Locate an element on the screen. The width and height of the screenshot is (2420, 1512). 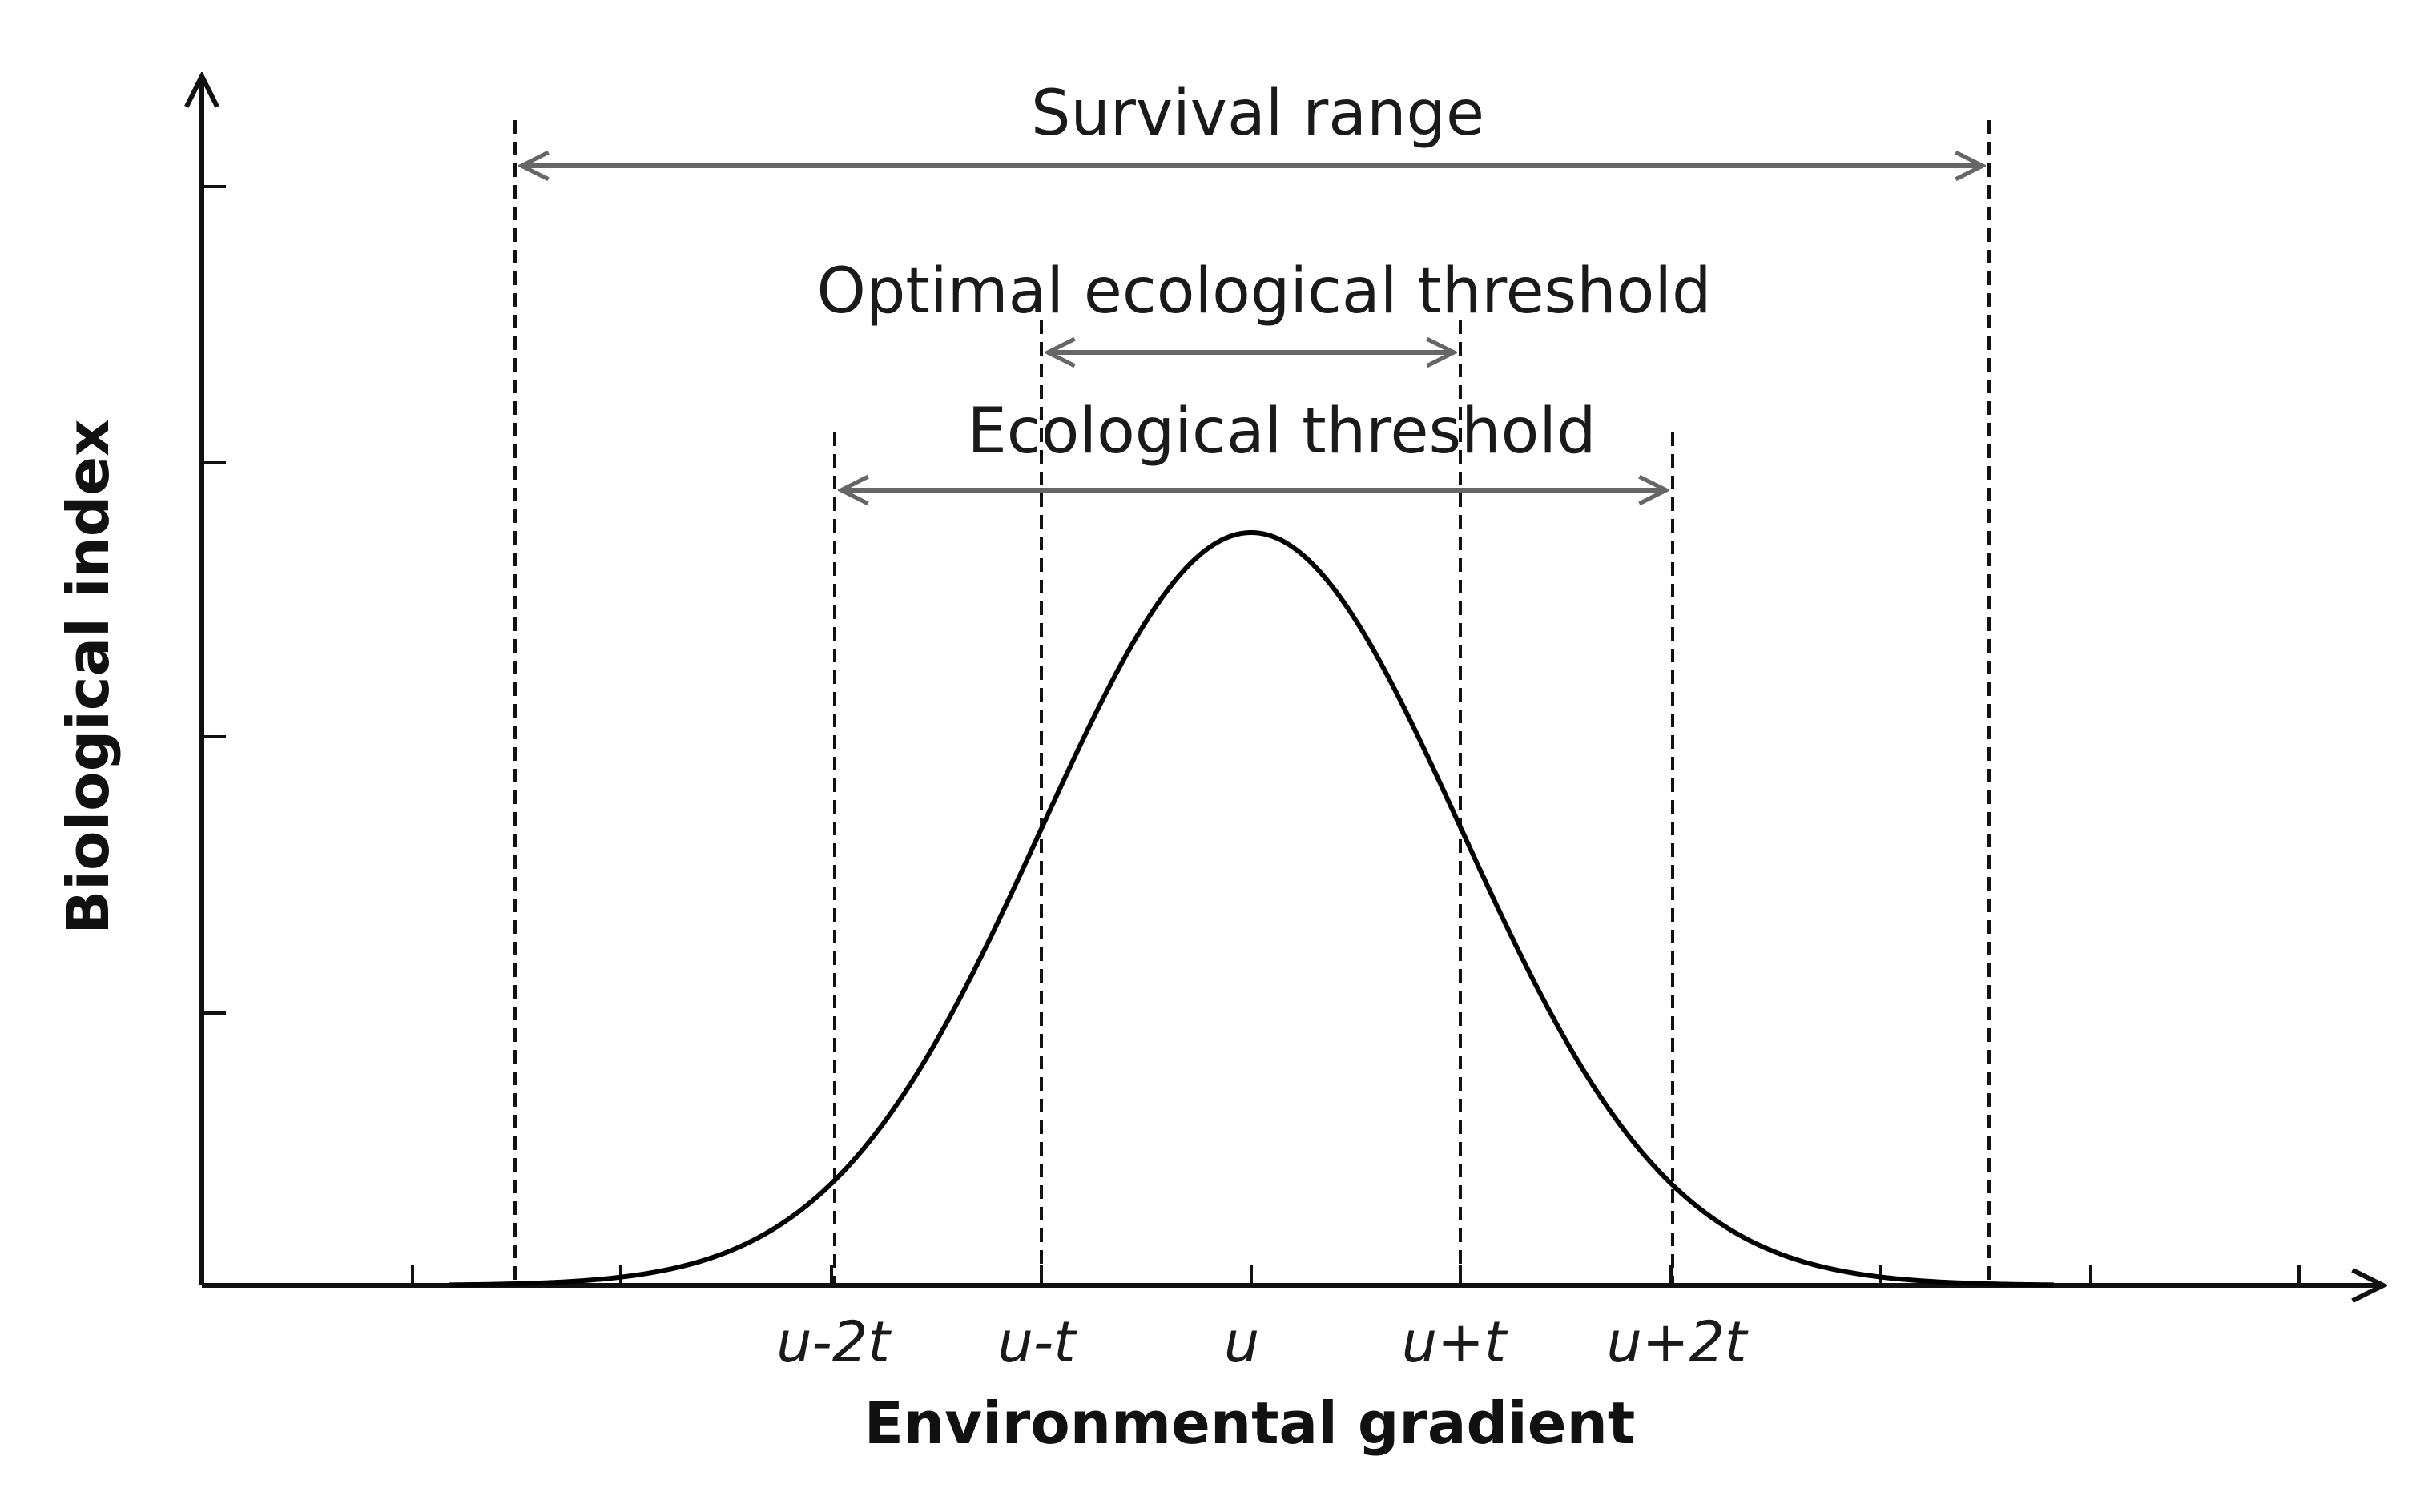
optimal-threshold-label: Optimal ecological threshold is located at coordinates (1263, 291).